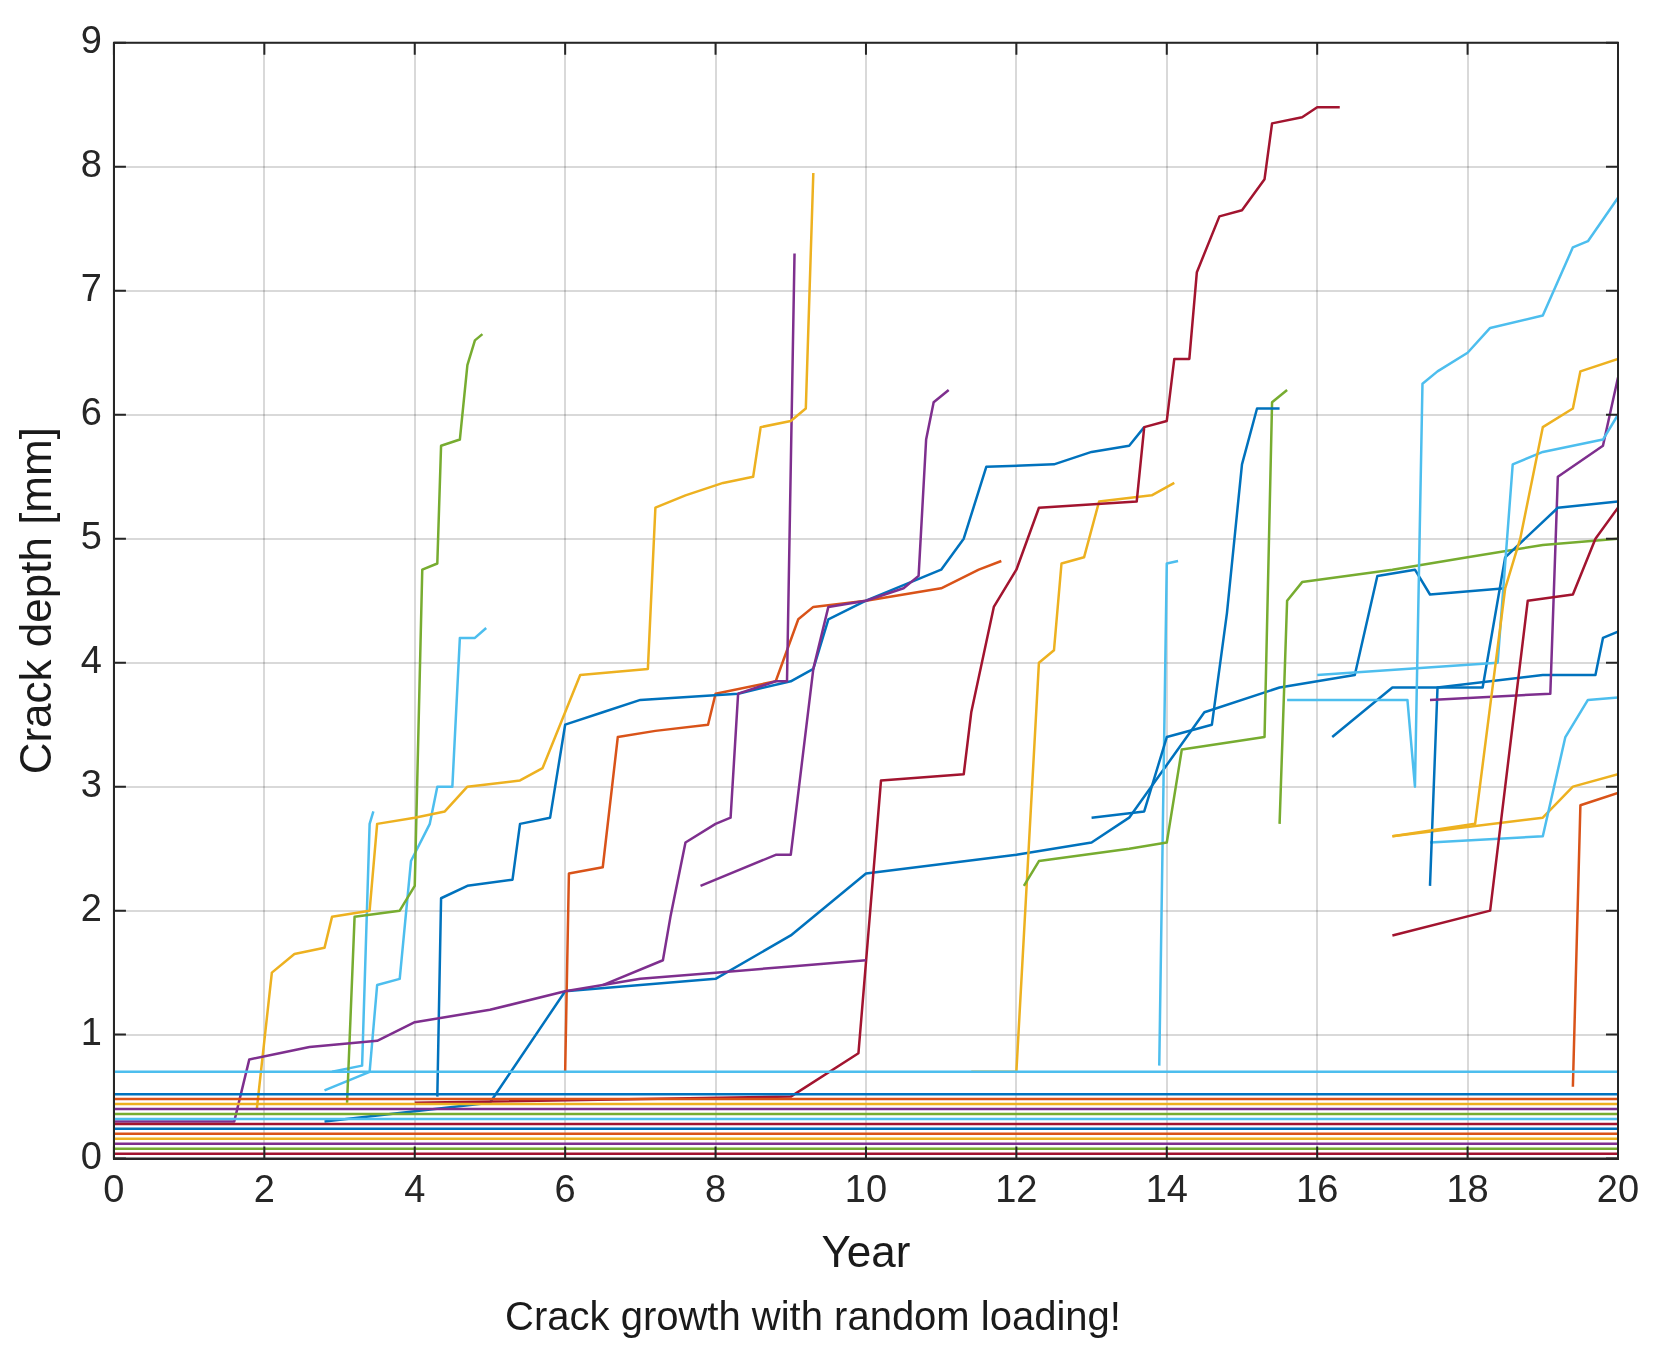 The image size is (1672, 1367). Describe the element at coordinates (91, 908) in the screenshot. I see `y-tick-label: 2` at that location.